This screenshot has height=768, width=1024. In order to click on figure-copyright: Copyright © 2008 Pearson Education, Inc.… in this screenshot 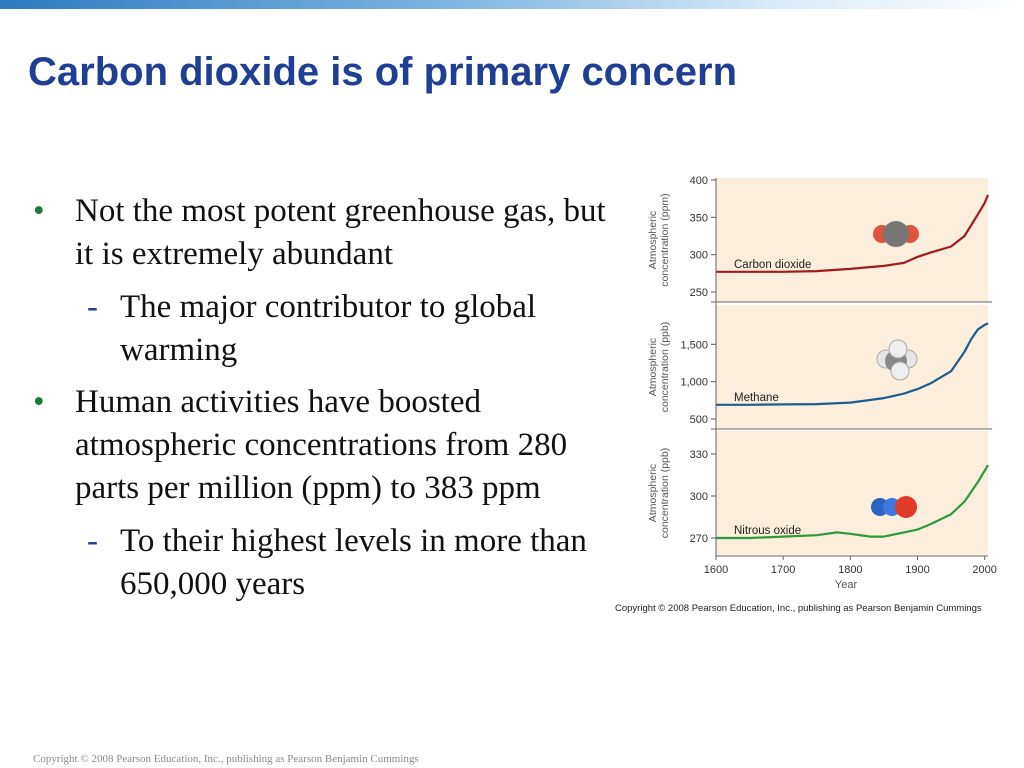, I will do `click(798, 608)`.